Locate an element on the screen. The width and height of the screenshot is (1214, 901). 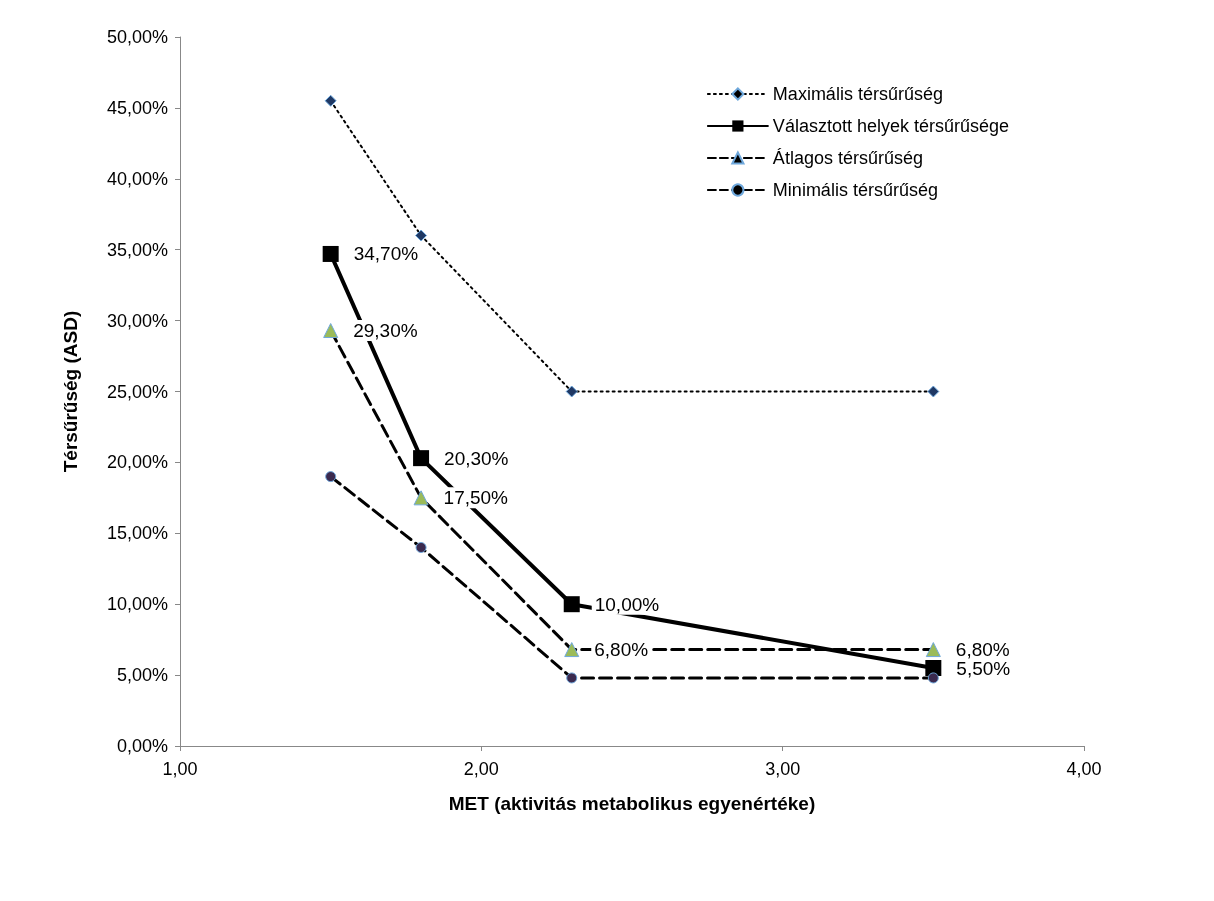
legend-label: Maximális térsűrűség is located at coordinates (857, 94).